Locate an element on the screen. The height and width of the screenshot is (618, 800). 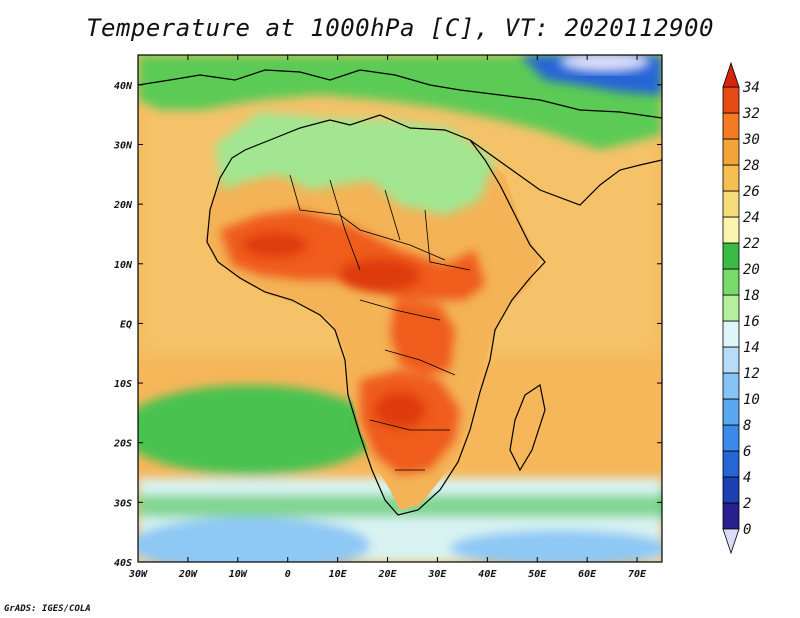
europe-field is located at coordinates (400, 102).